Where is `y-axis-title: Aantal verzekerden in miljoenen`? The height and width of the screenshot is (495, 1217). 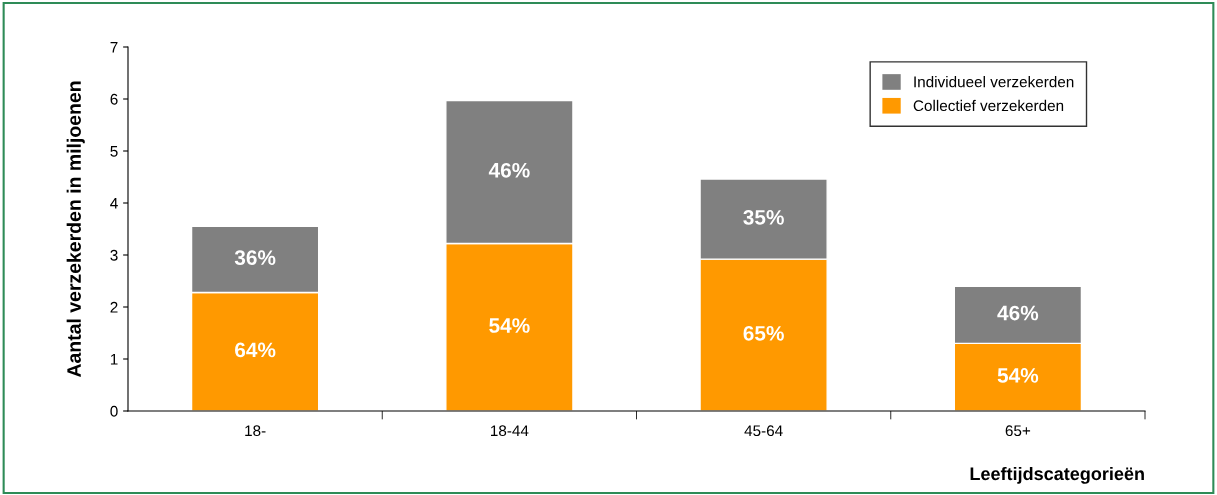 y-axis-title: Aantal verzekerden in miljoenen is located at coordinates (75, 229).